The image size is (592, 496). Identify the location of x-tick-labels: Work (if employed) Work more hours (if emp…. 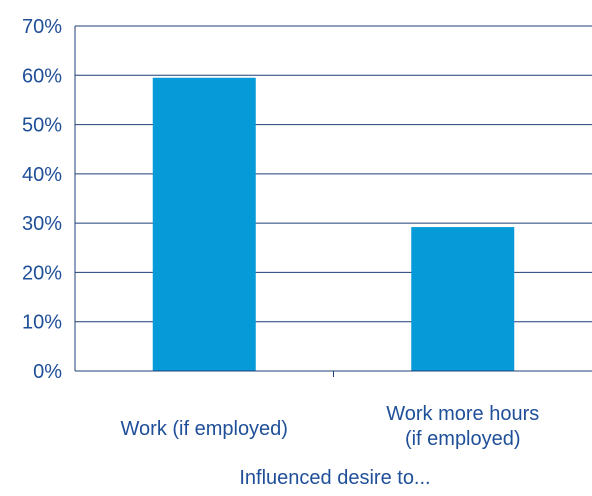
(330, 426).